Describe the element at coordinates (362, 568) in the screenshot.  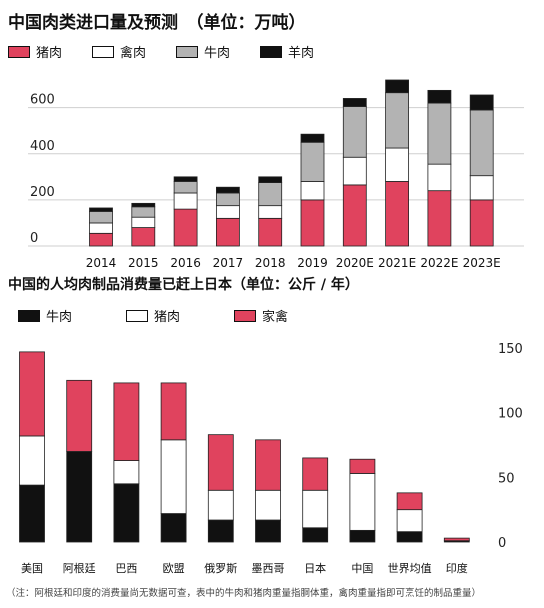
I see `x-tick-label: 中国` at that location.